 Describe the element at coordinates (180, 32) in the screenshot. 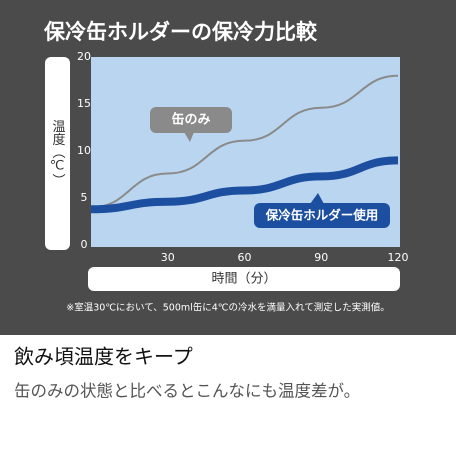

I see `chart-title: 保冷缶ホルダーの保冷力比較` at that location.